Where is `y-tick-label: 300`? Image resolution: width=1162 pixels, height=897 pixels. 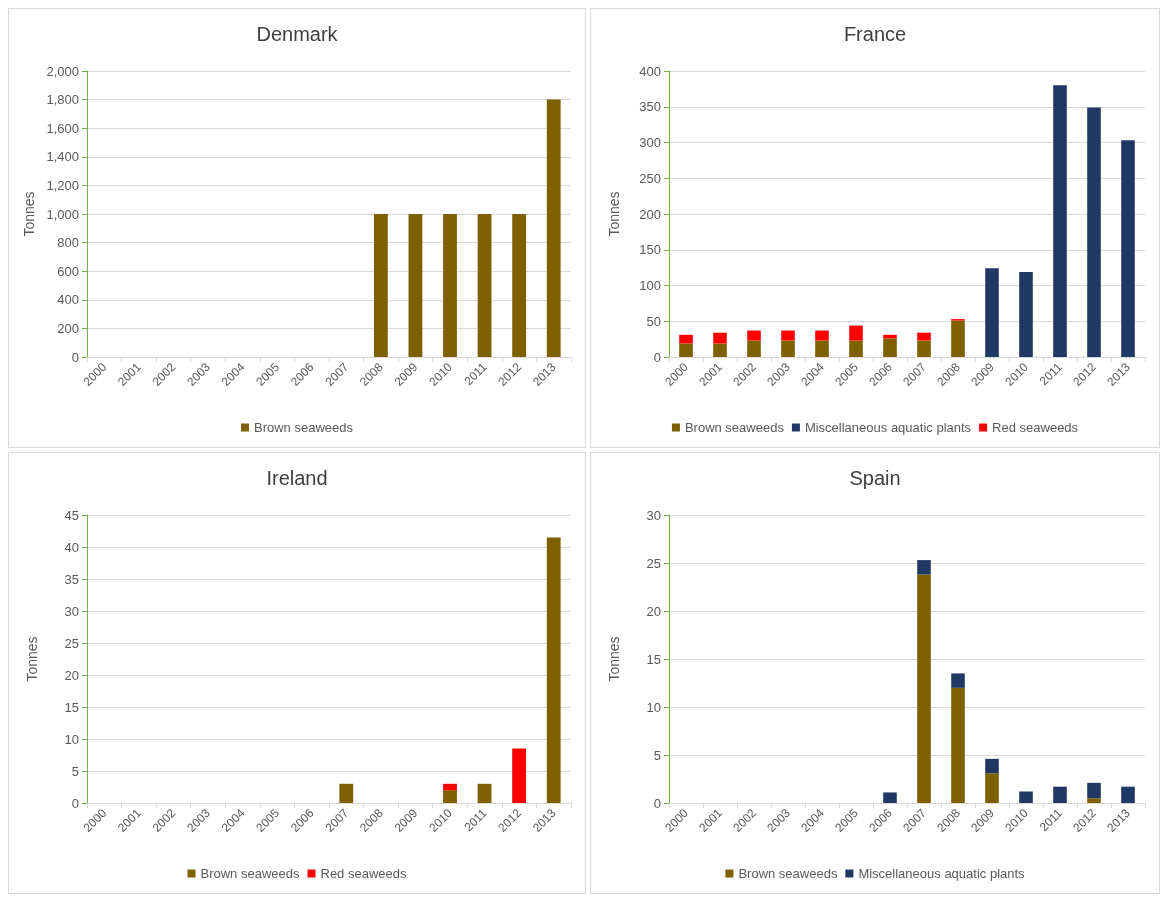 y-tick-label: 300 is located at coordinates (650, 142).